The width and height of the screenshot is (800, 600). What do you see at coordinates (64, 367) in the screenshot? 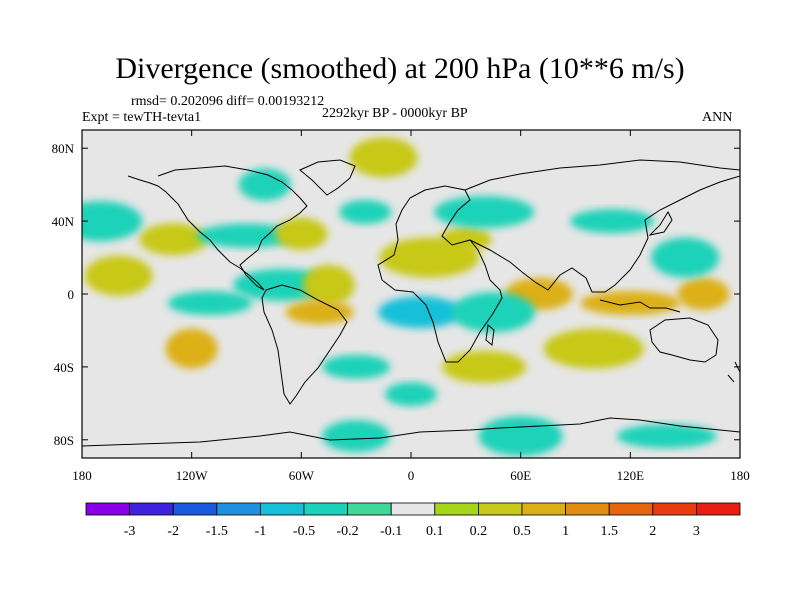
I see `lat-tick-label: 40S` at bounding box center [64, 367].